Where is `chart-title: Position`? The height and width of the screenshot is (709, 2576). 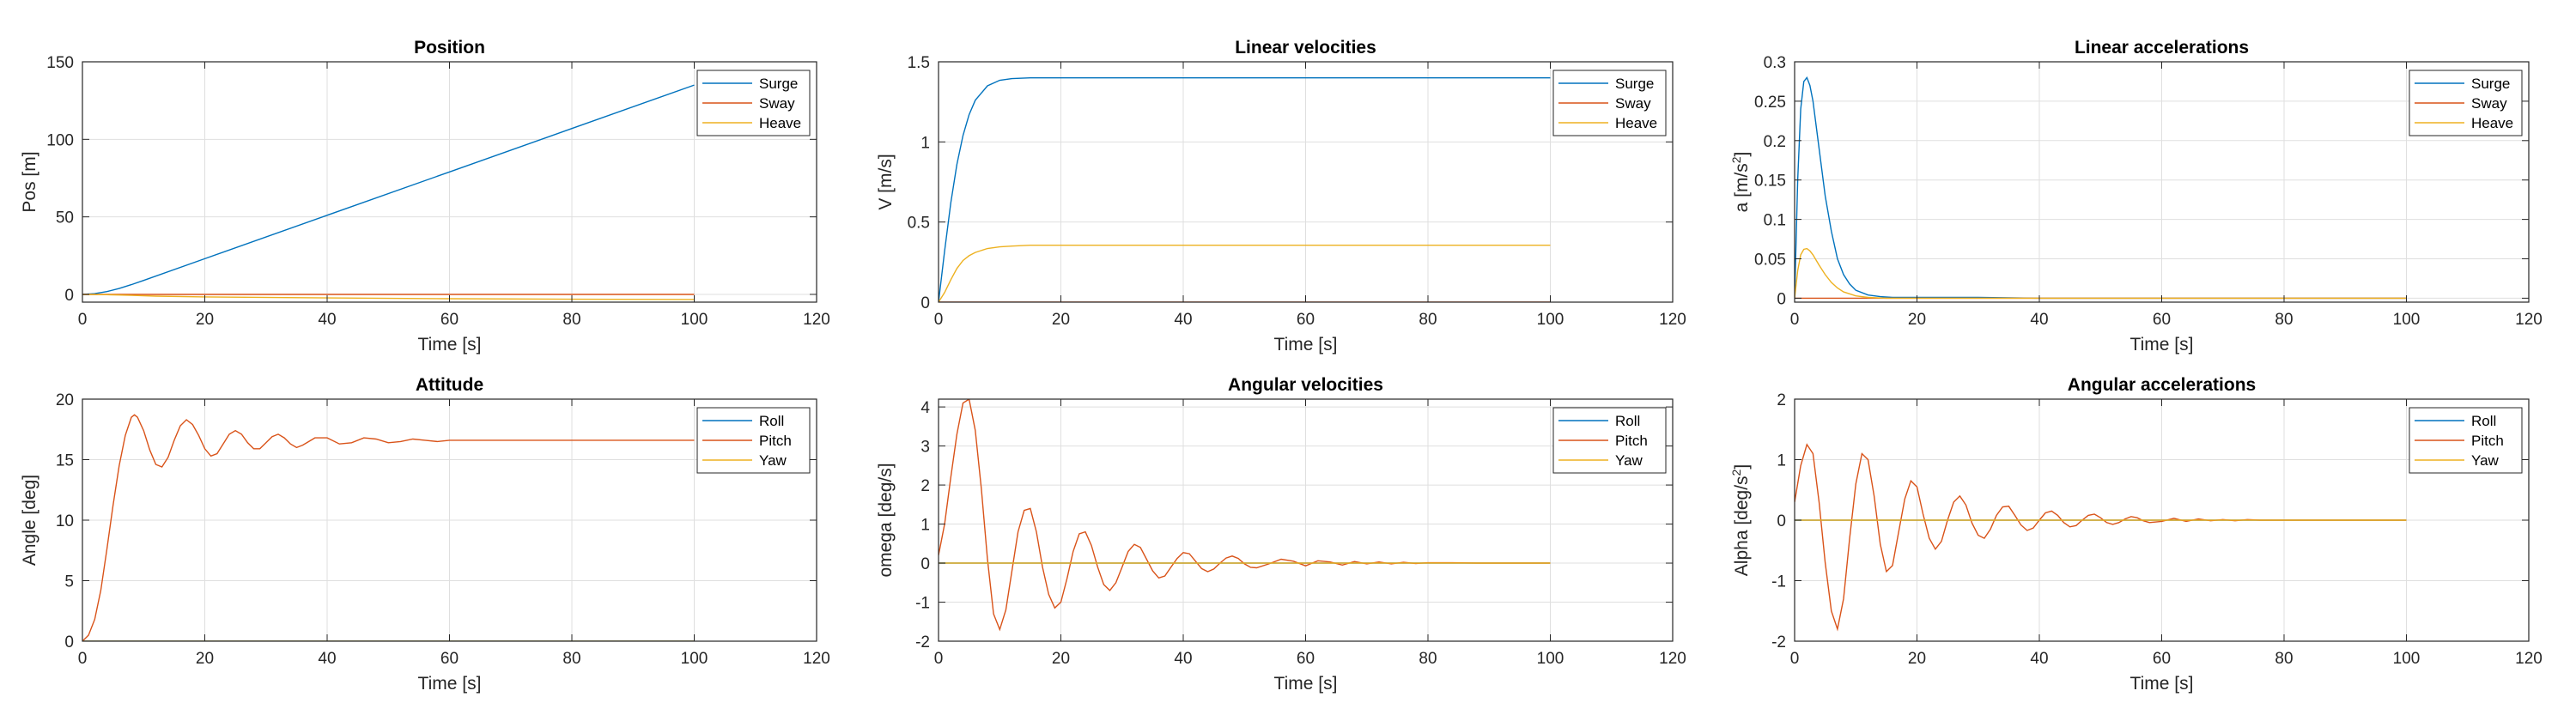 chart-title: Position is located at coordinates (450, 48).